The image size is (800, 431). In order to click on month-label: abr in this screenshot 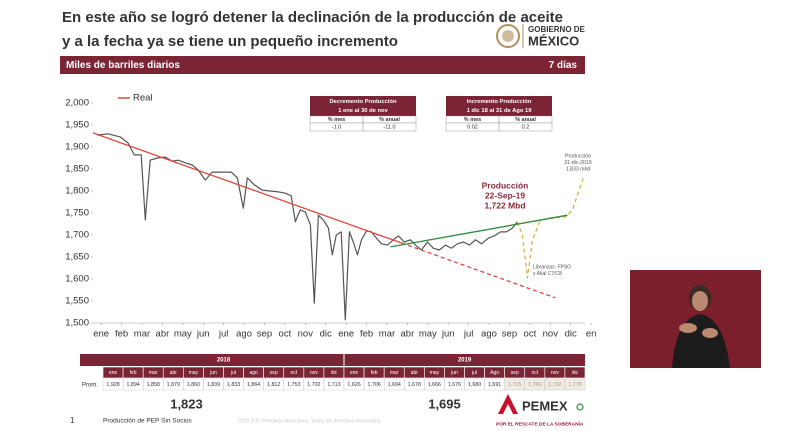, I will do `click(174, 373)`.